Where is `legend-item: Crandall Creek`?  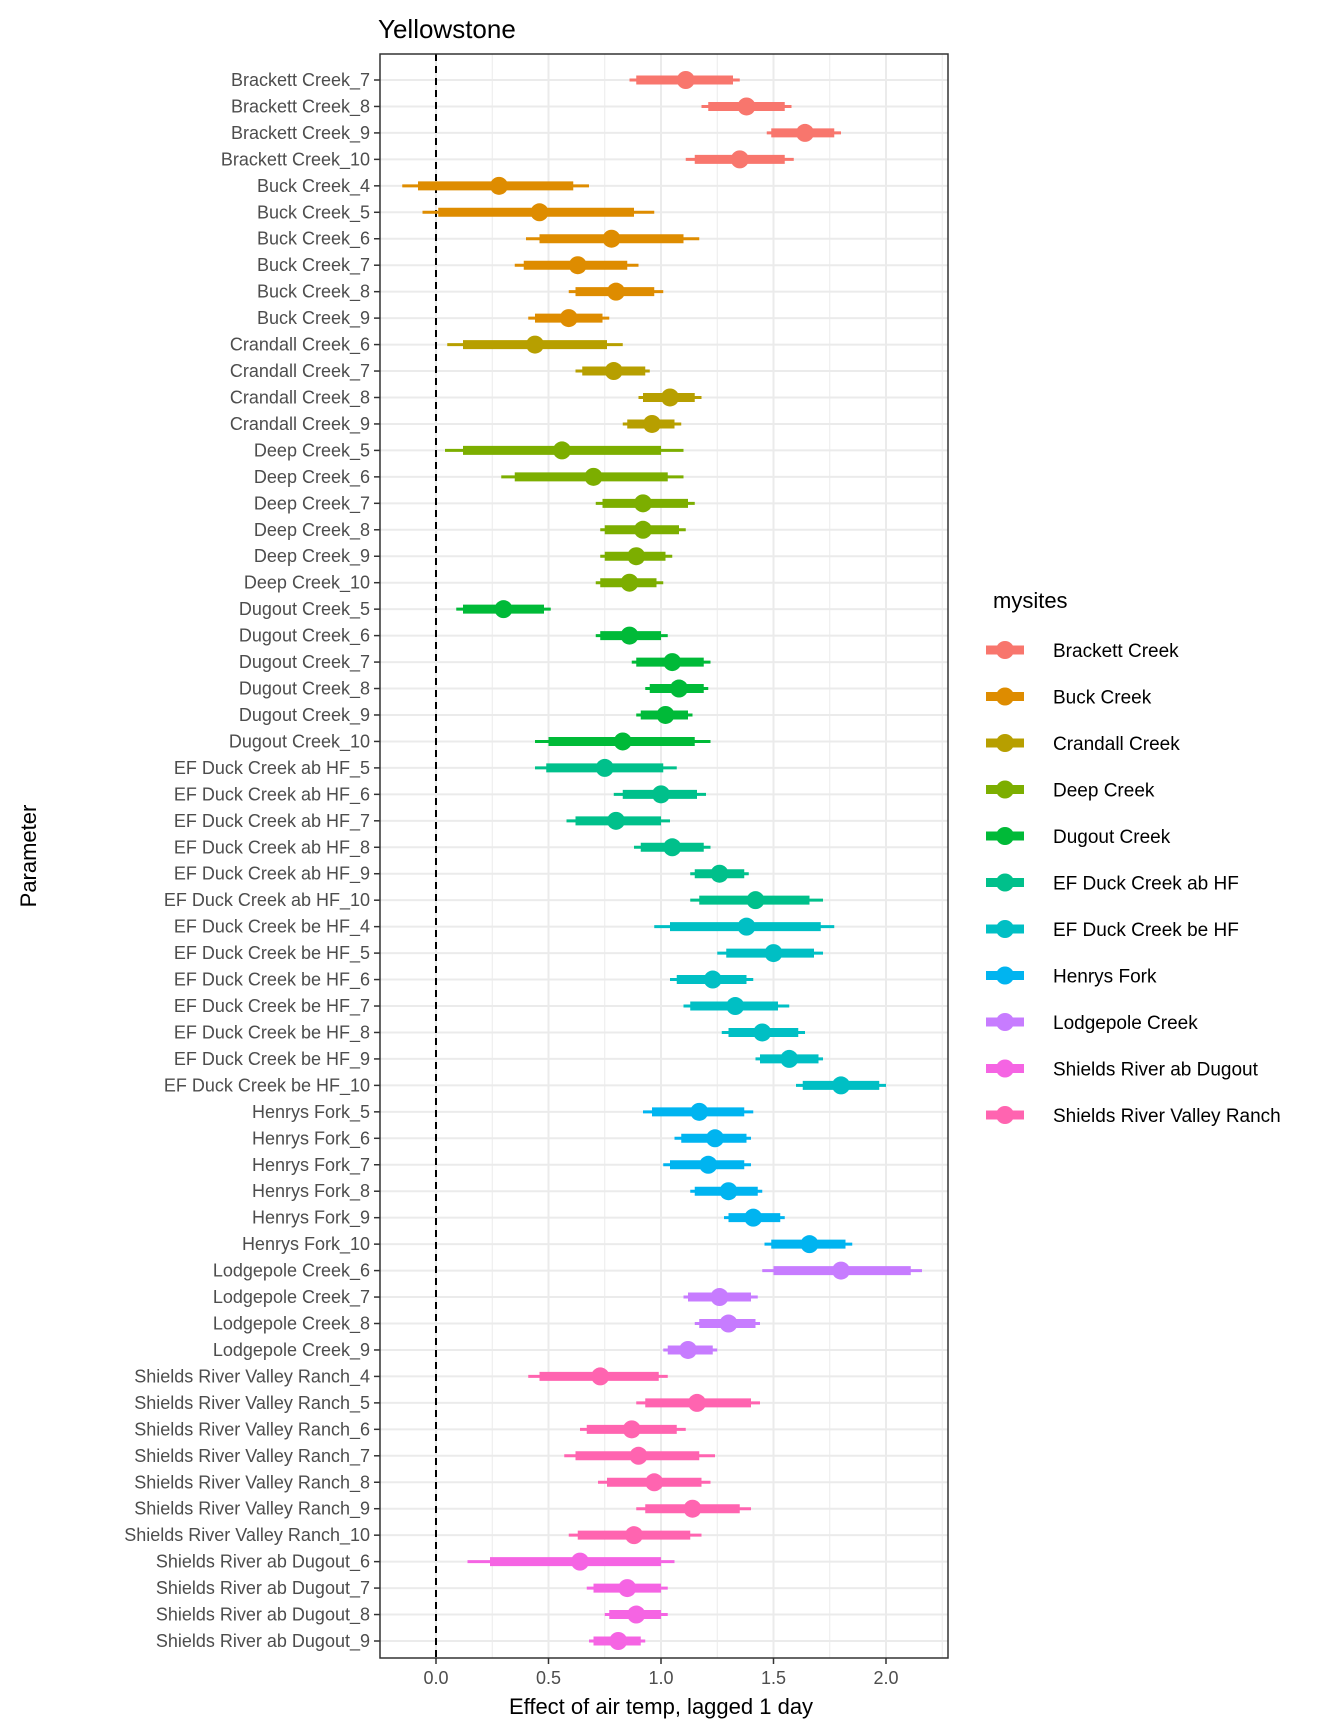
legend-item: Crandall Creek is located at coordinates (1083, 744).